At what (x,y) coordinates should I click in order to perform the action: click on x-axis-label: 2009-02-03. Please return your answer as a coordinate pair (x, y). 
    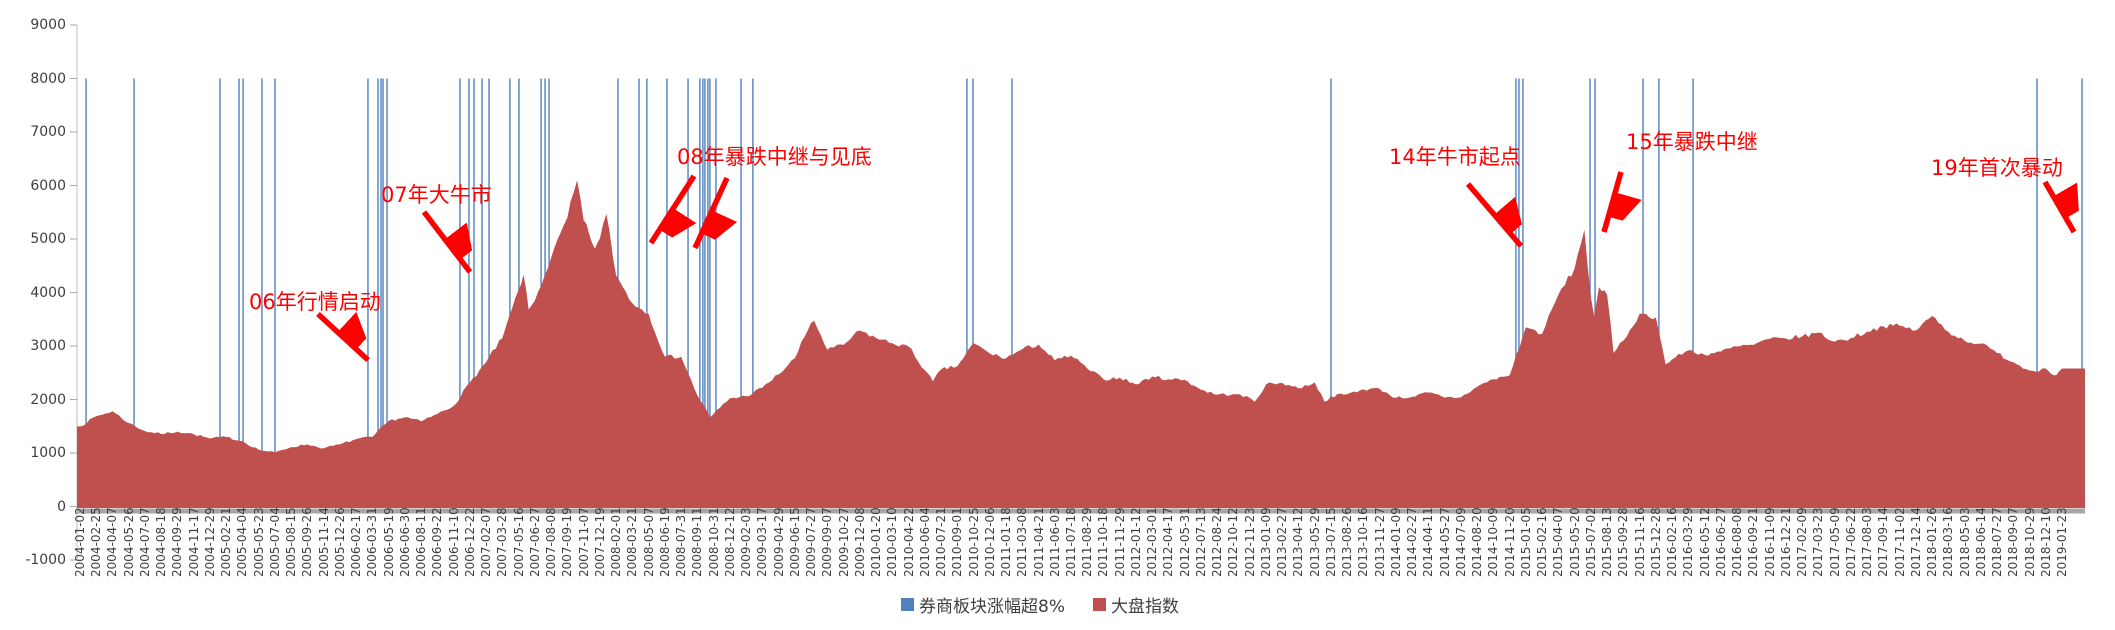
    Looking at the image, I should click on (746, 542).